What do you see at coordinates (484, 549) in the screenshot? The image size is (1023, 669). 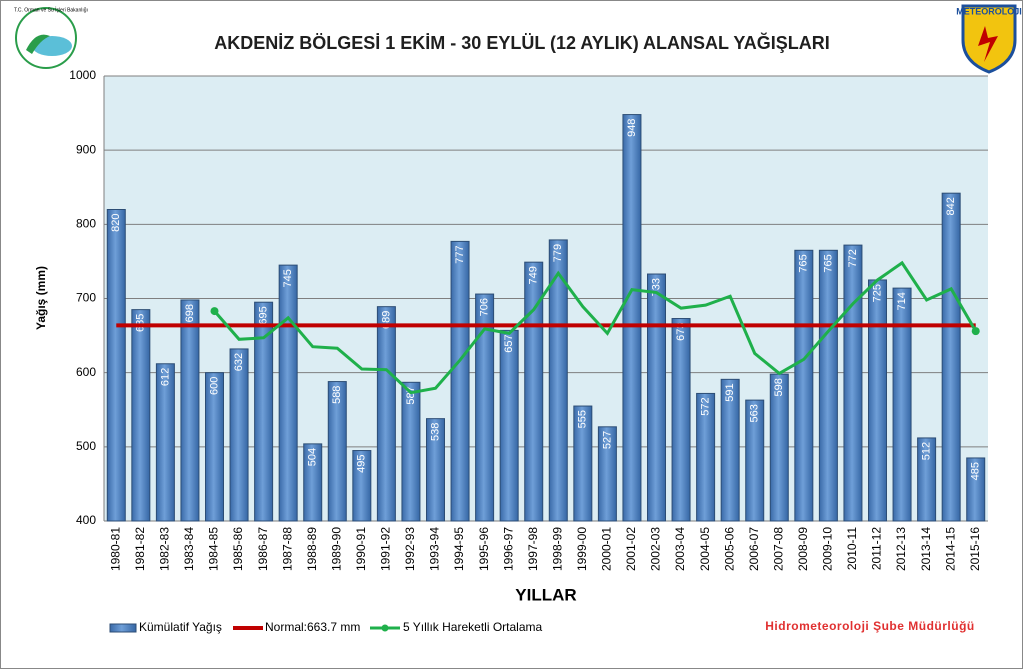 I see `x-tick-label: 1995-96` at bounding box center [484, 549].